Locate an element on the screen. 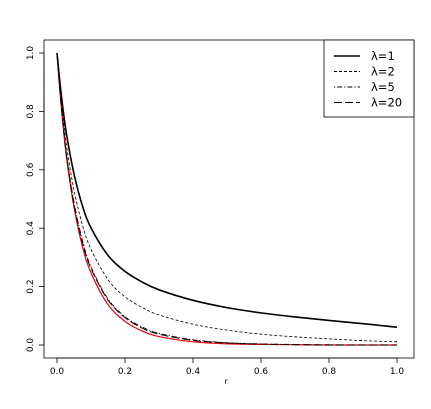 This screenshot has width=431, height=409. x-tick-label: 0.4 is located at coordinates (193, 372).